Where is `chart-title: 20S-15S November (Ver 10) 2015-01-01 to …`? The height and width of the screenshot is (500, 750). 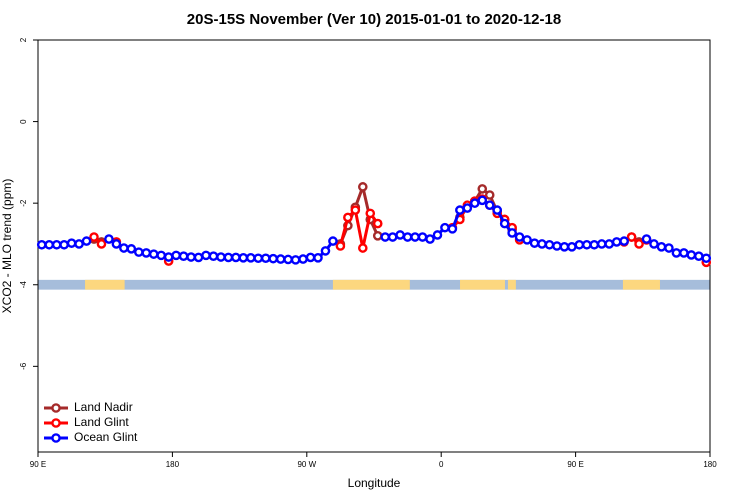 chart-title: 20S-15S November (Ver 10) 2015-01-01 to … is located at coordinates (374, 19).